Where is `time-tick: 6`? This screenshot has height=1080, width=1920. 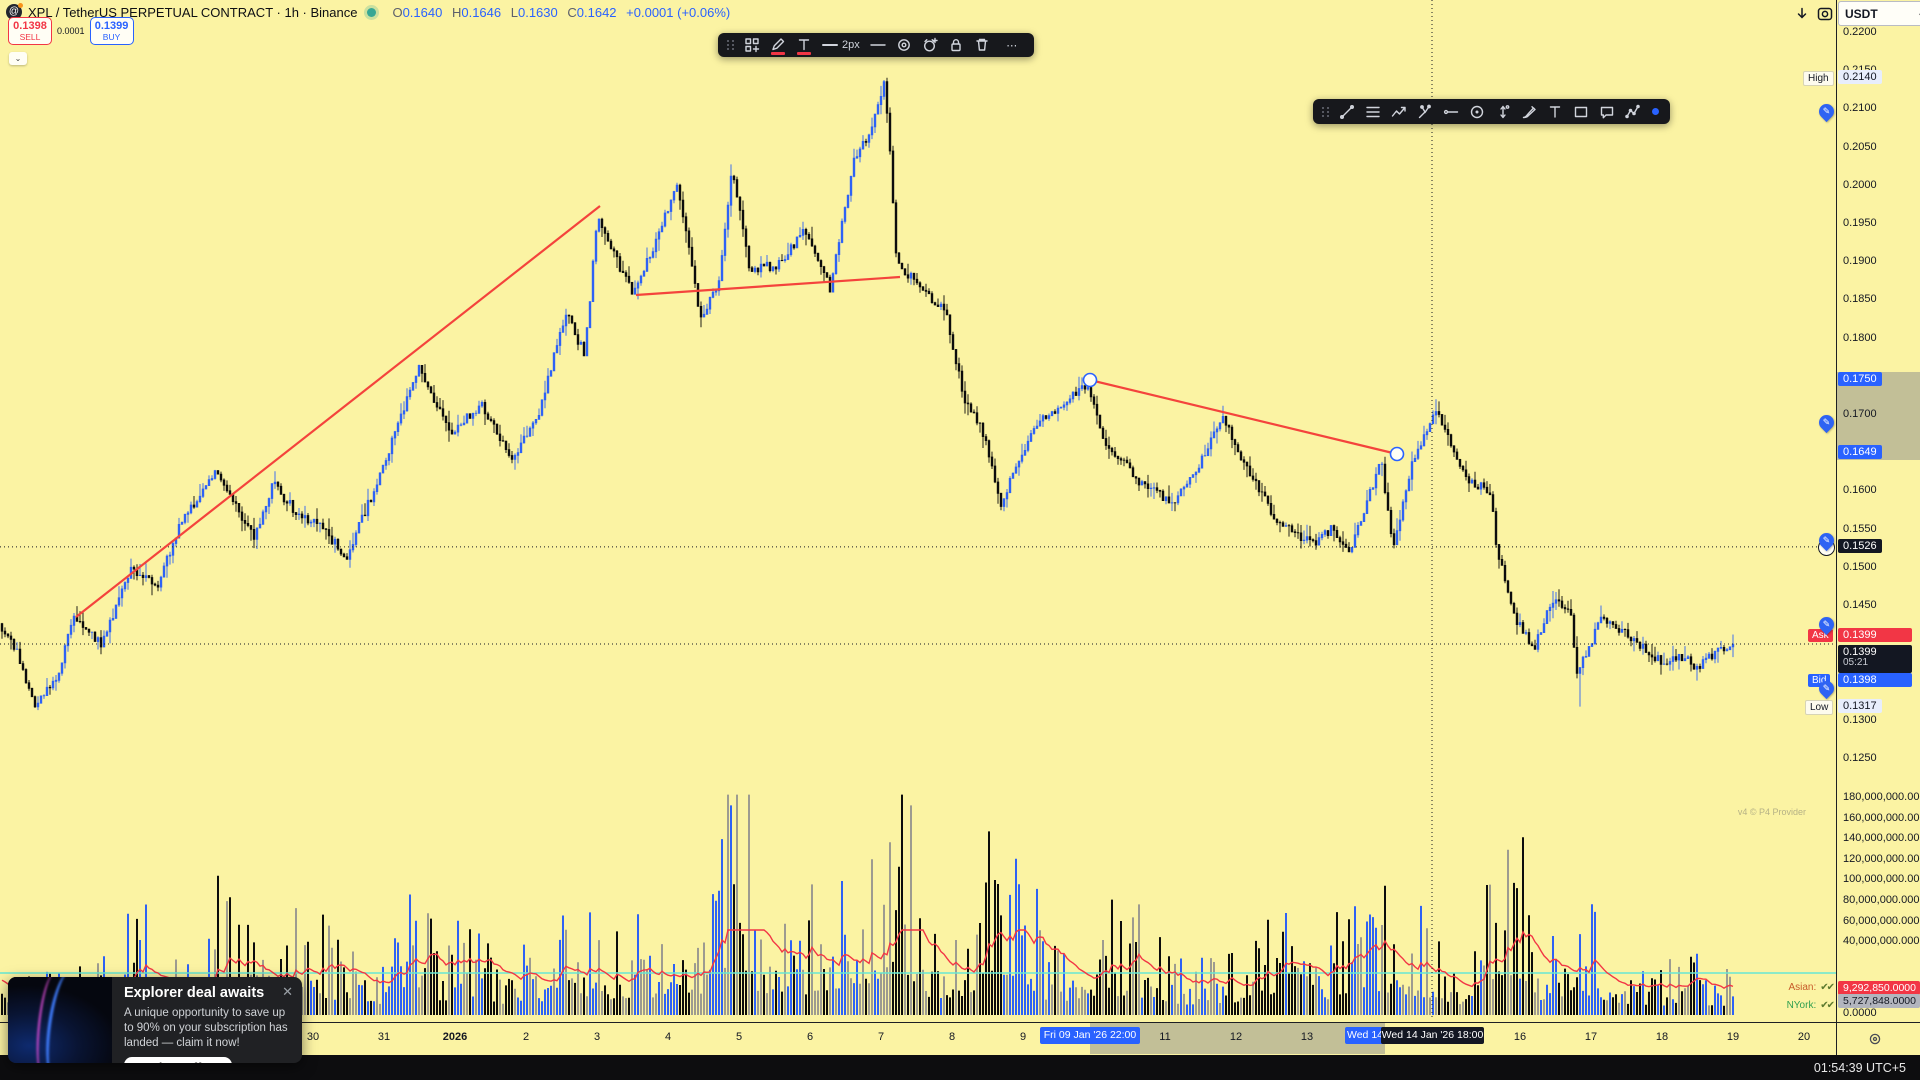
time-tick: 6 is located at coordinates (810, 1037).